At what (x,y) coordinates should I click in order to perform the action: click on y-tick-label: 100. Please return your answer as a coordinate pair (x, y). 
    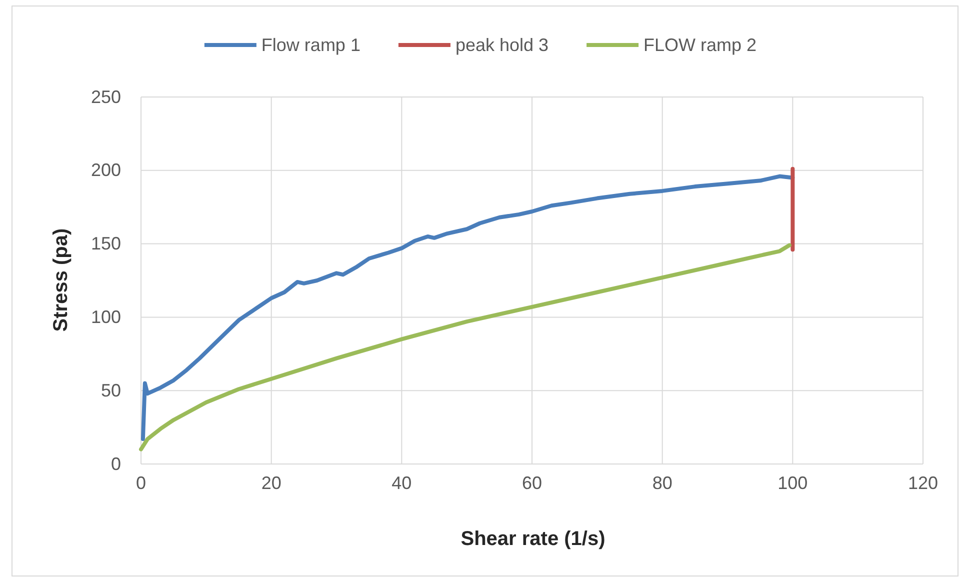
    Looking at the image, I should click on (105, 316).